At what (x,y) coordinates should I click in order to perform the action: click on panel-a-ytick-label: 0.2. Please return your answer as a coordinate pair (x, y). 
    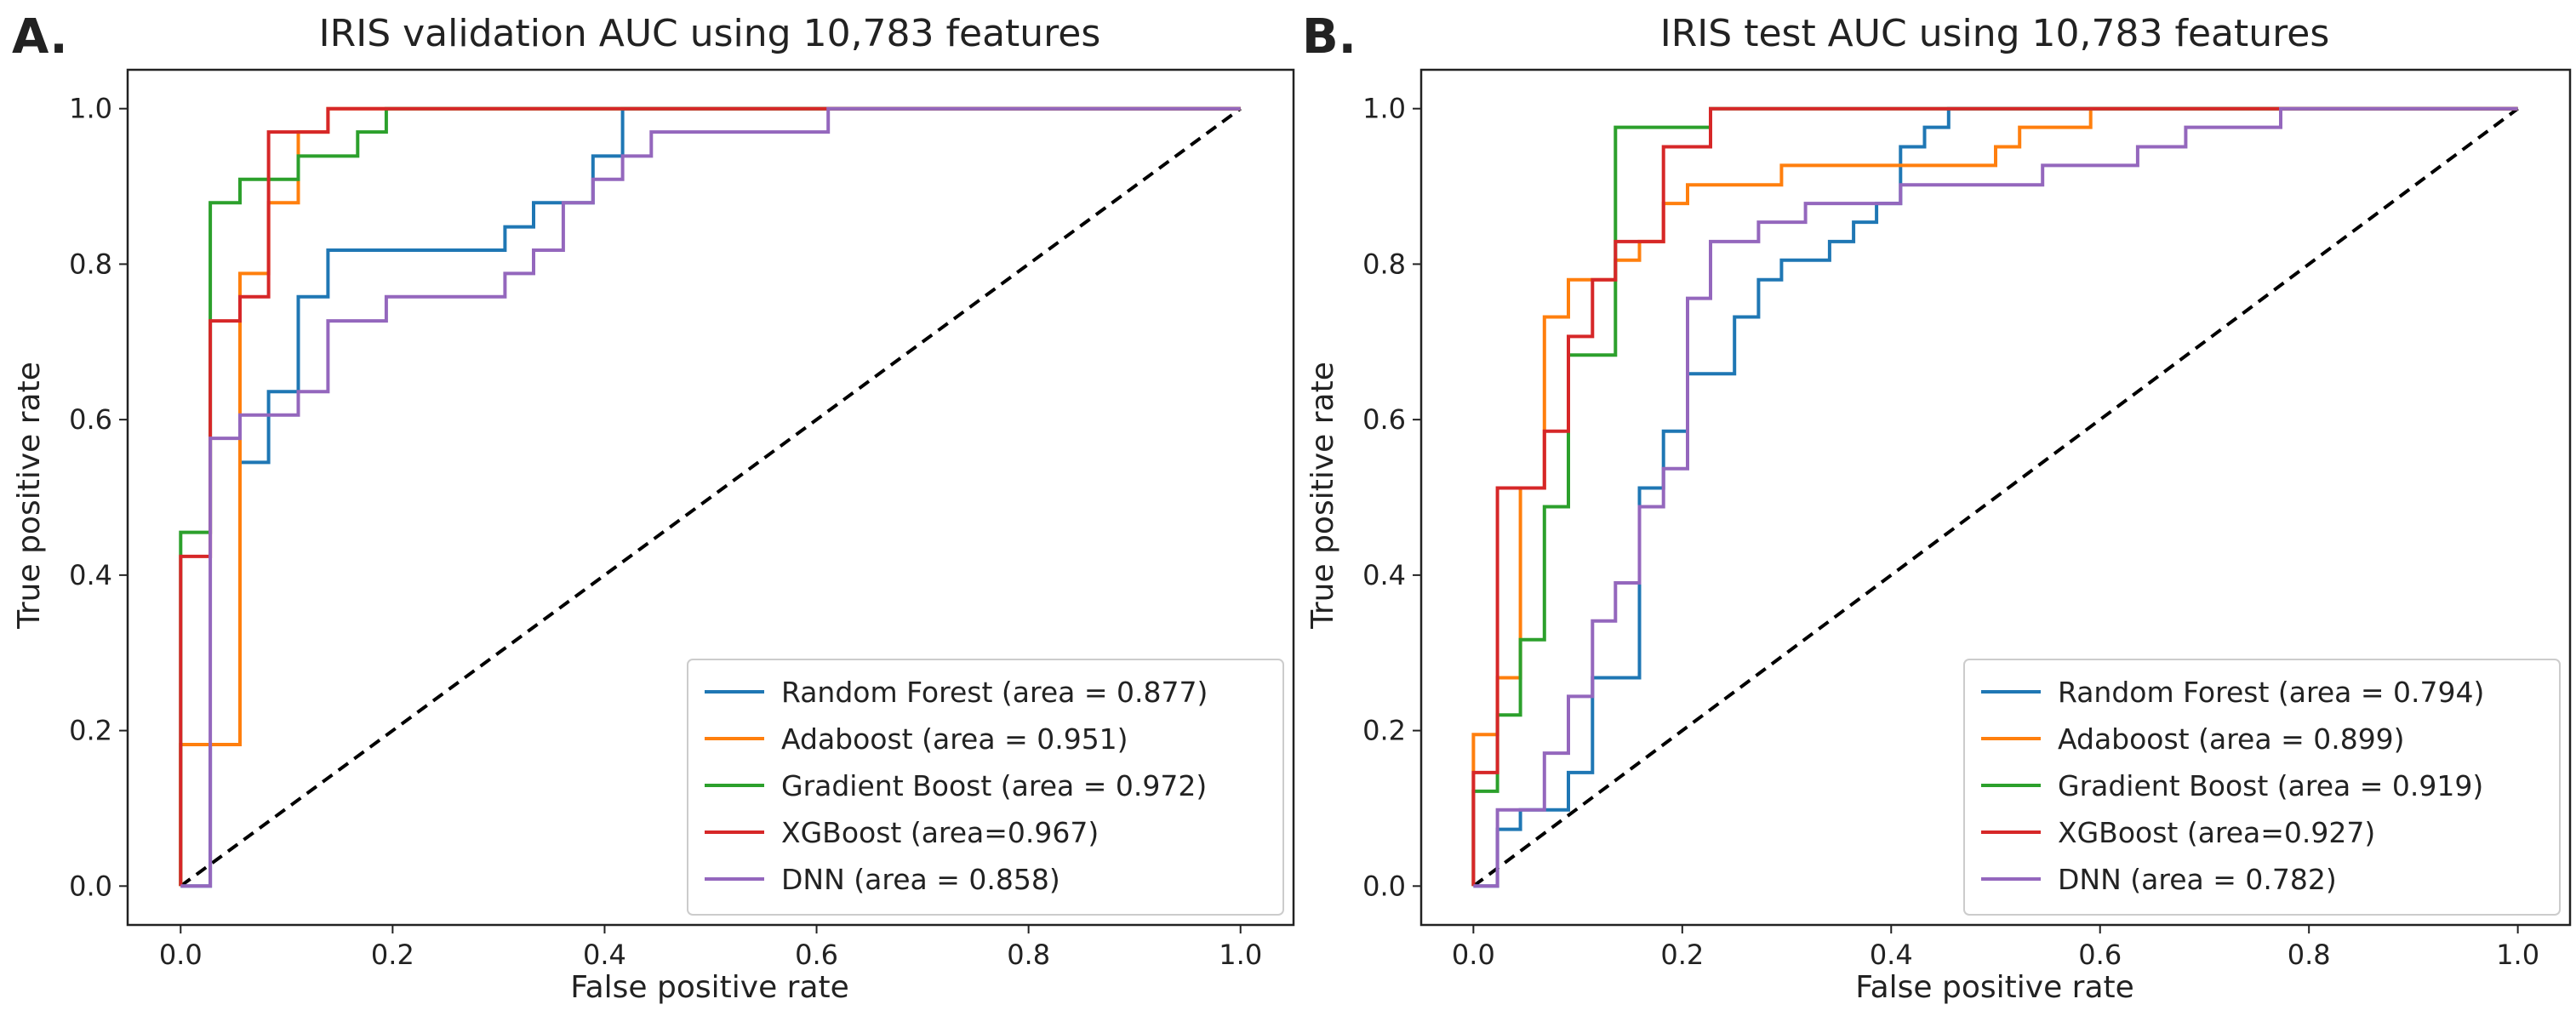
    Looking at the image, I should click on (90, 731).